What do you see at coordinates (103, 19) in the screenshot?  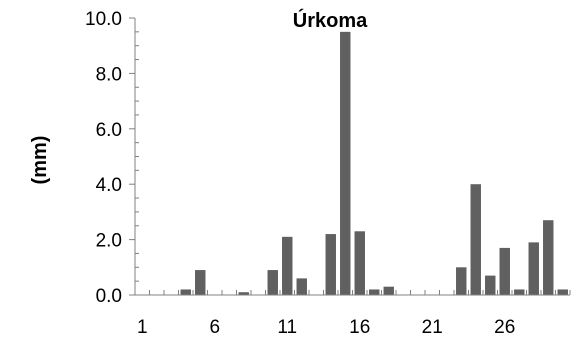 I see `y-tick-label: 10.0` at bounding box center [103, 19].